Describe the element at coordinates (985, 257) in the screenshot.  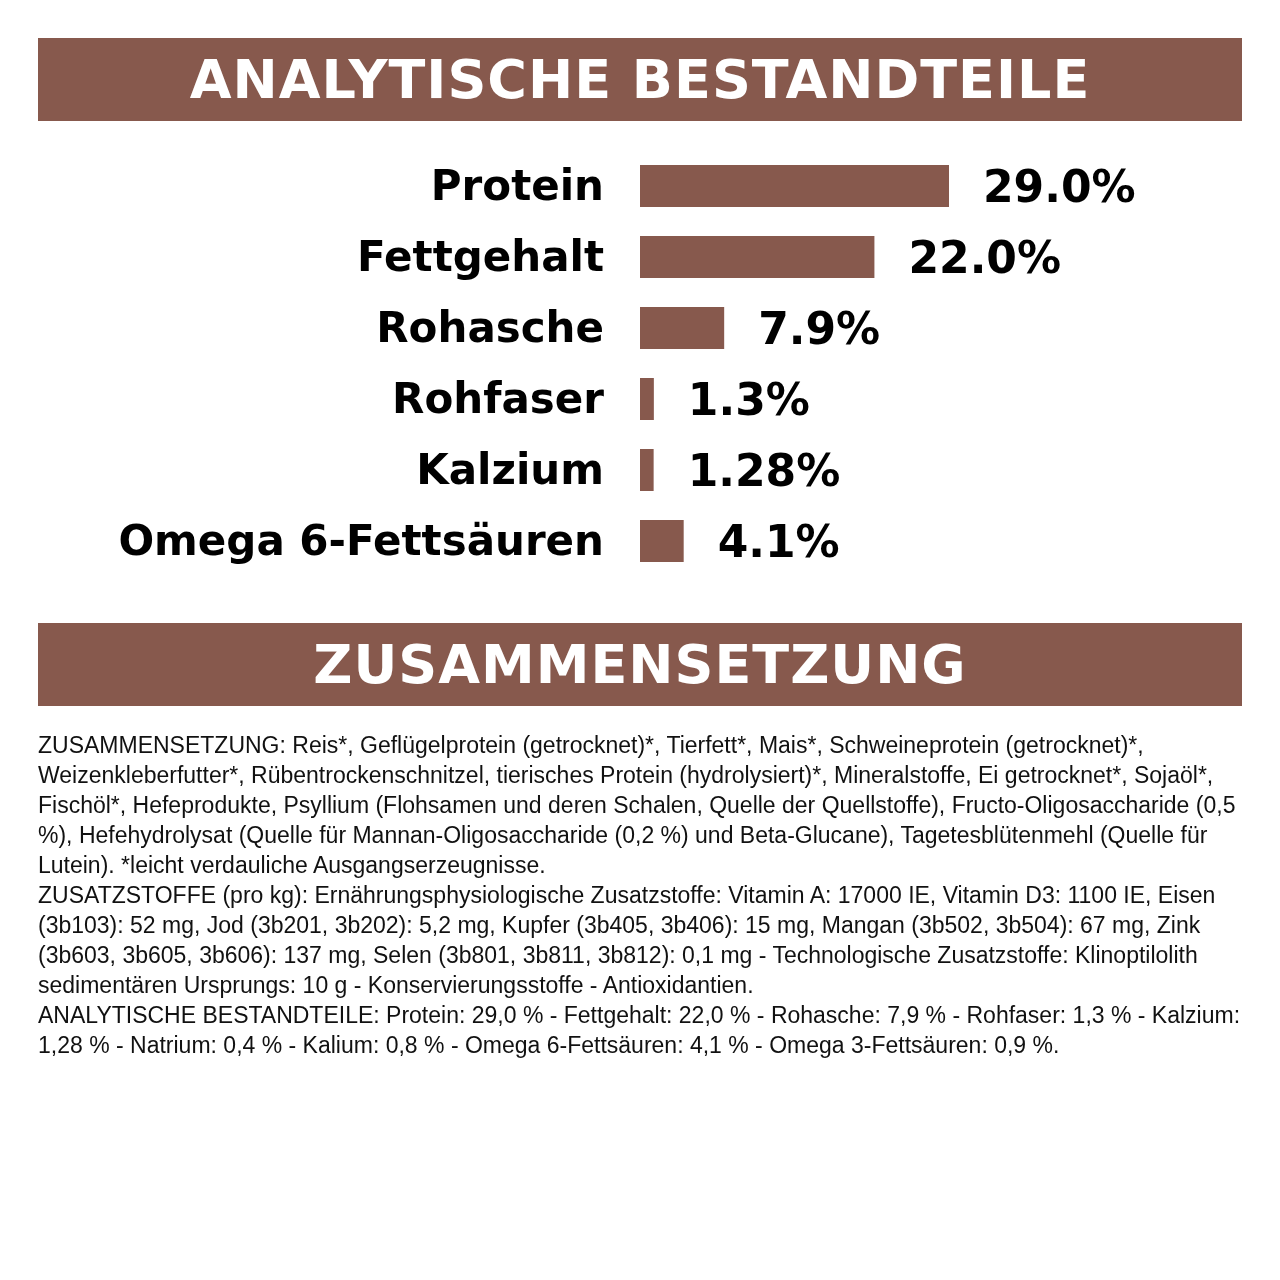
I see `data-label: 22.0%` at that location.